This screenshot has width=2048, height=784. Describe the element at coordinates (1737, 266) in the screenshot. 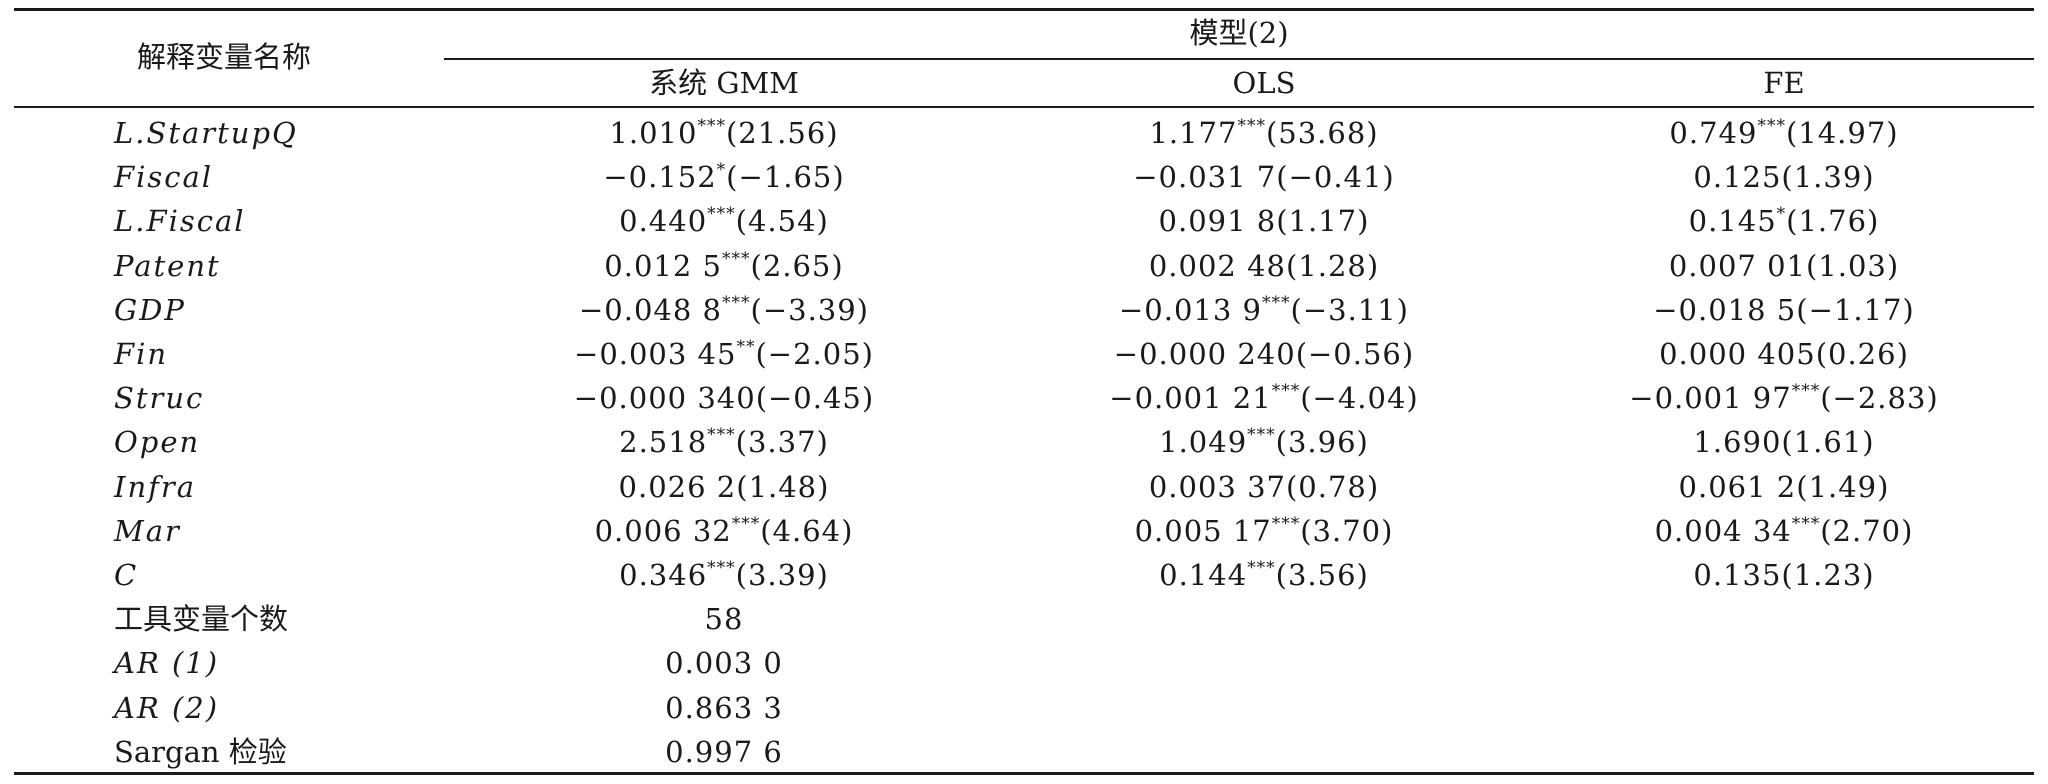

I see `coefficient-value: 0.007 01` at that location.